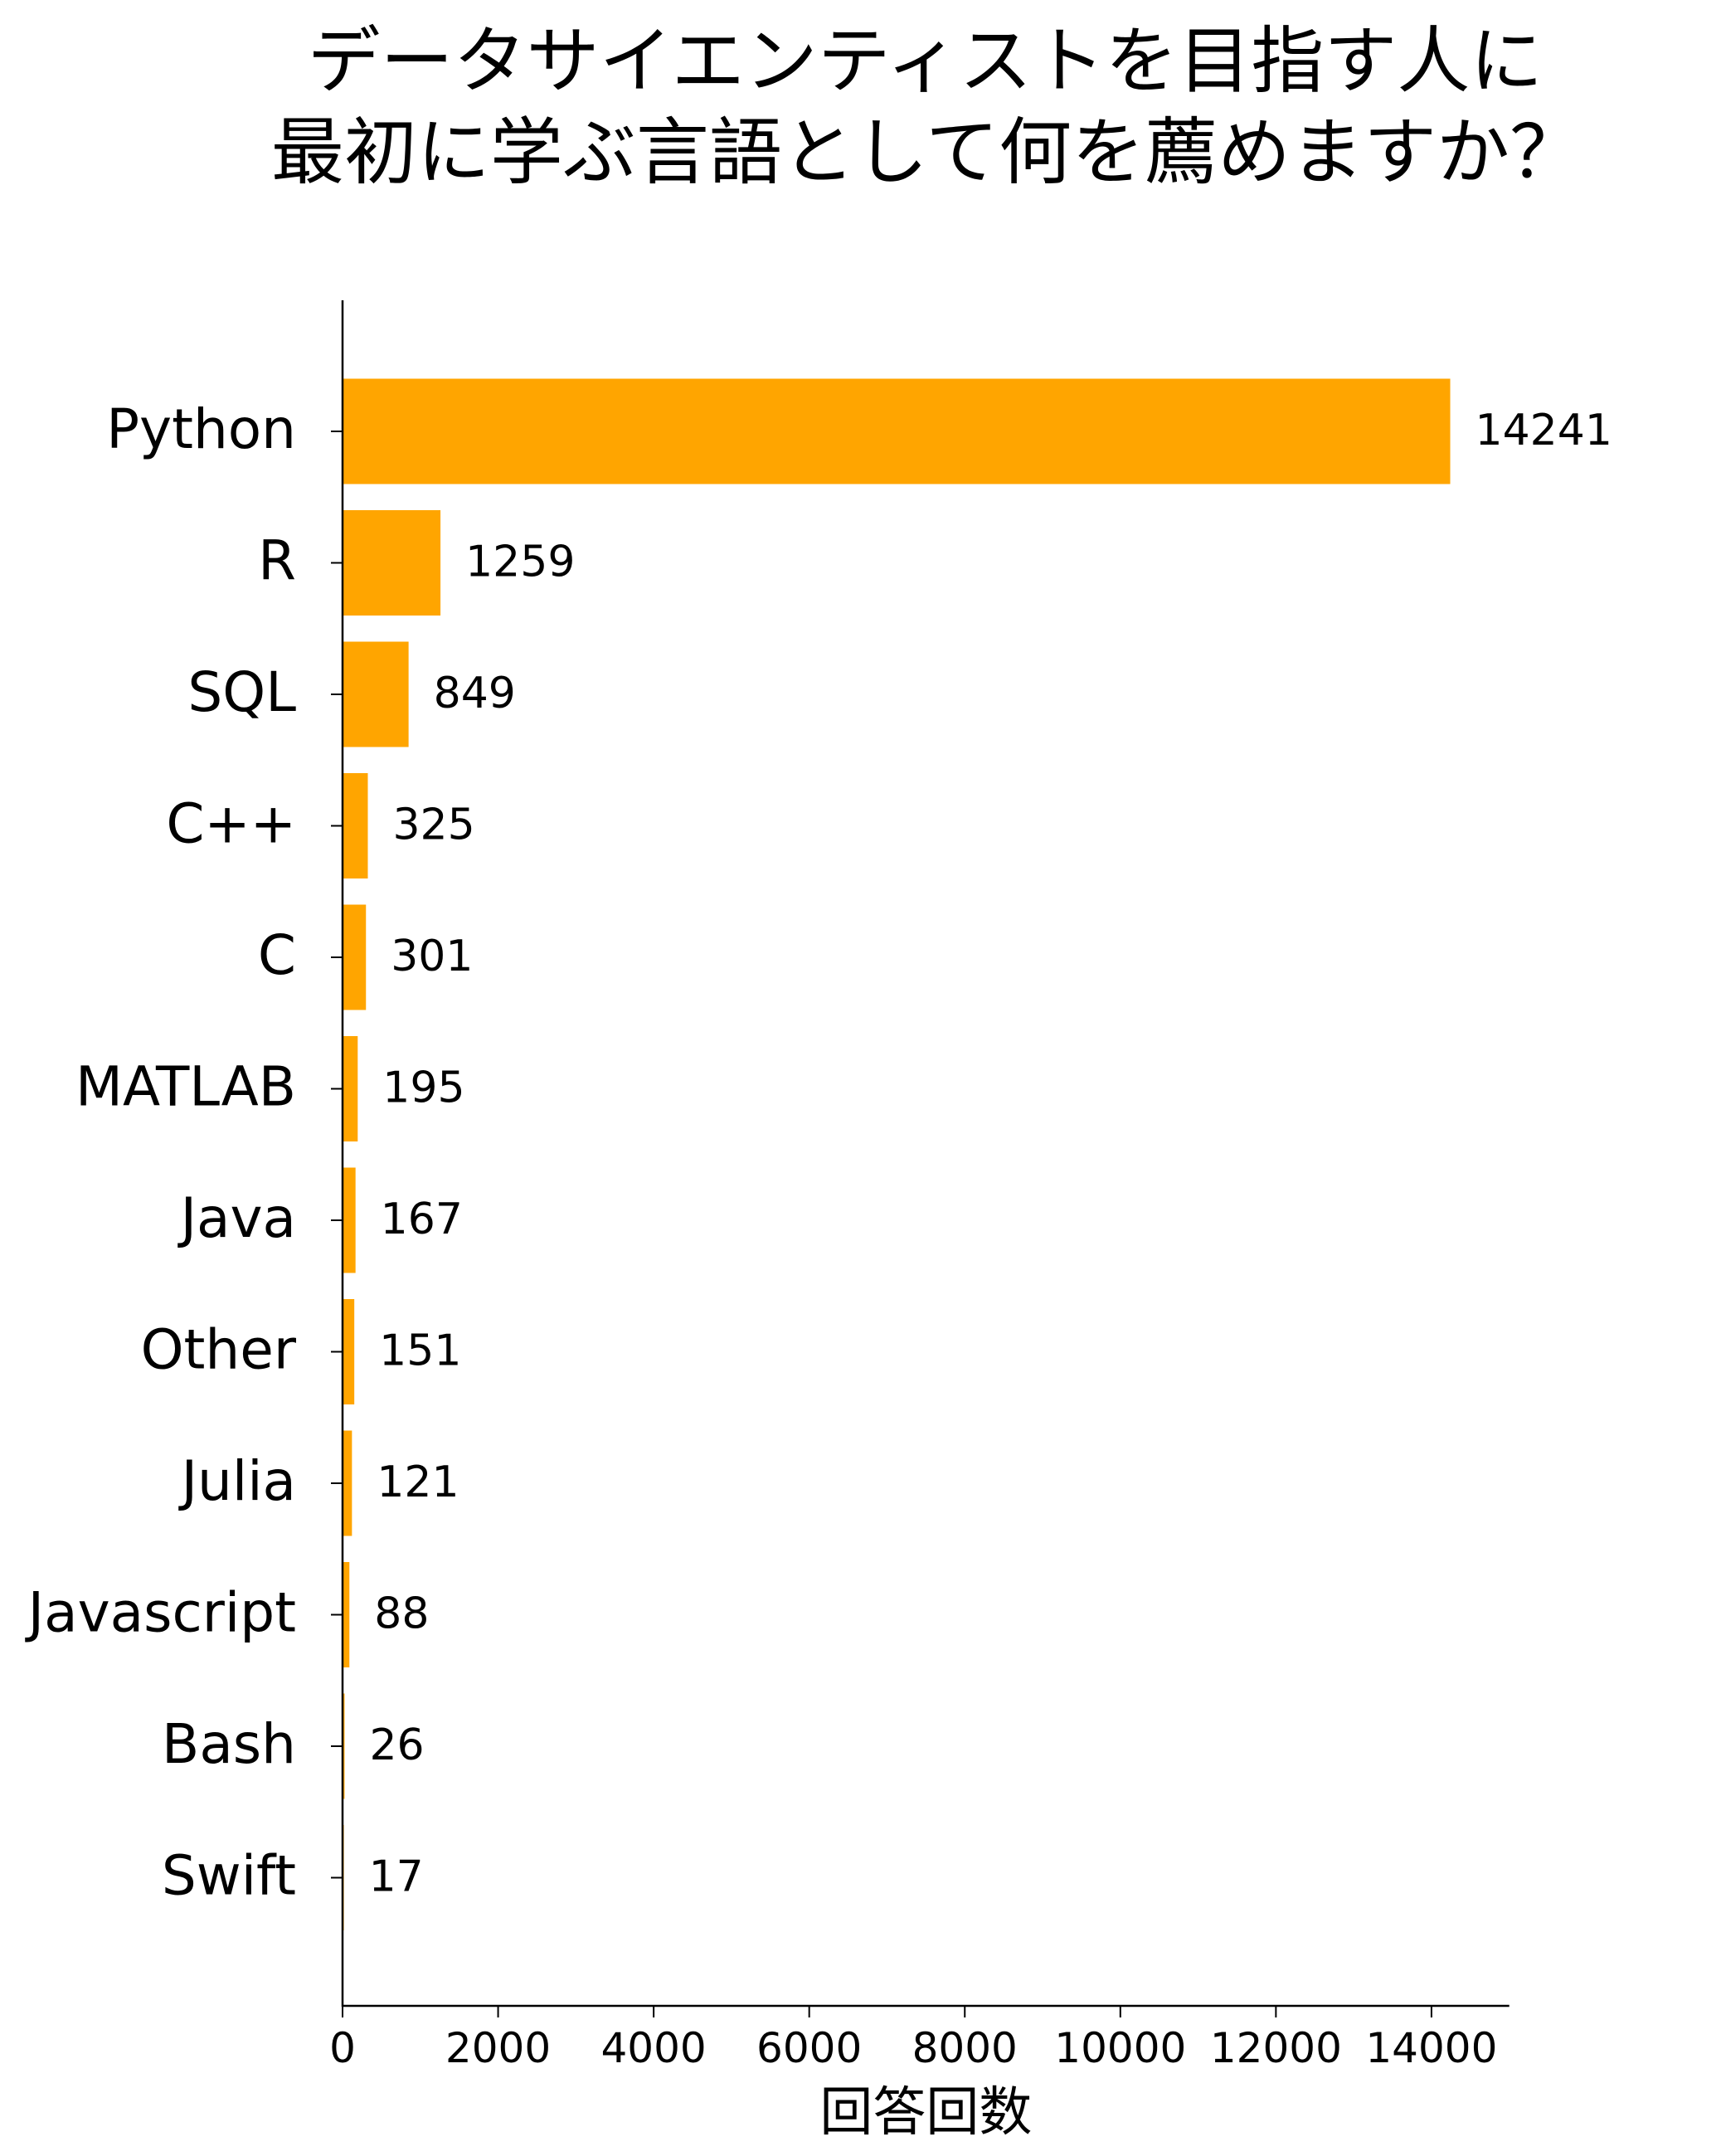  What do you see at coordinates (236, 1218) in the screenshot?
I see `y-tick-label: Java` at bounding box center [236, 1218].